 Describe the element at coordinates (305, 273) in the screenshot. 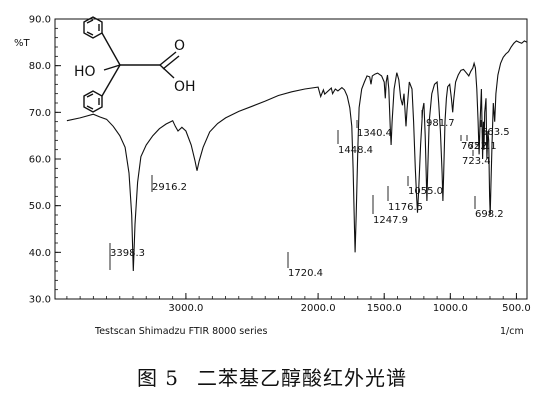

I see `peak-label: 1720.4` at that location.